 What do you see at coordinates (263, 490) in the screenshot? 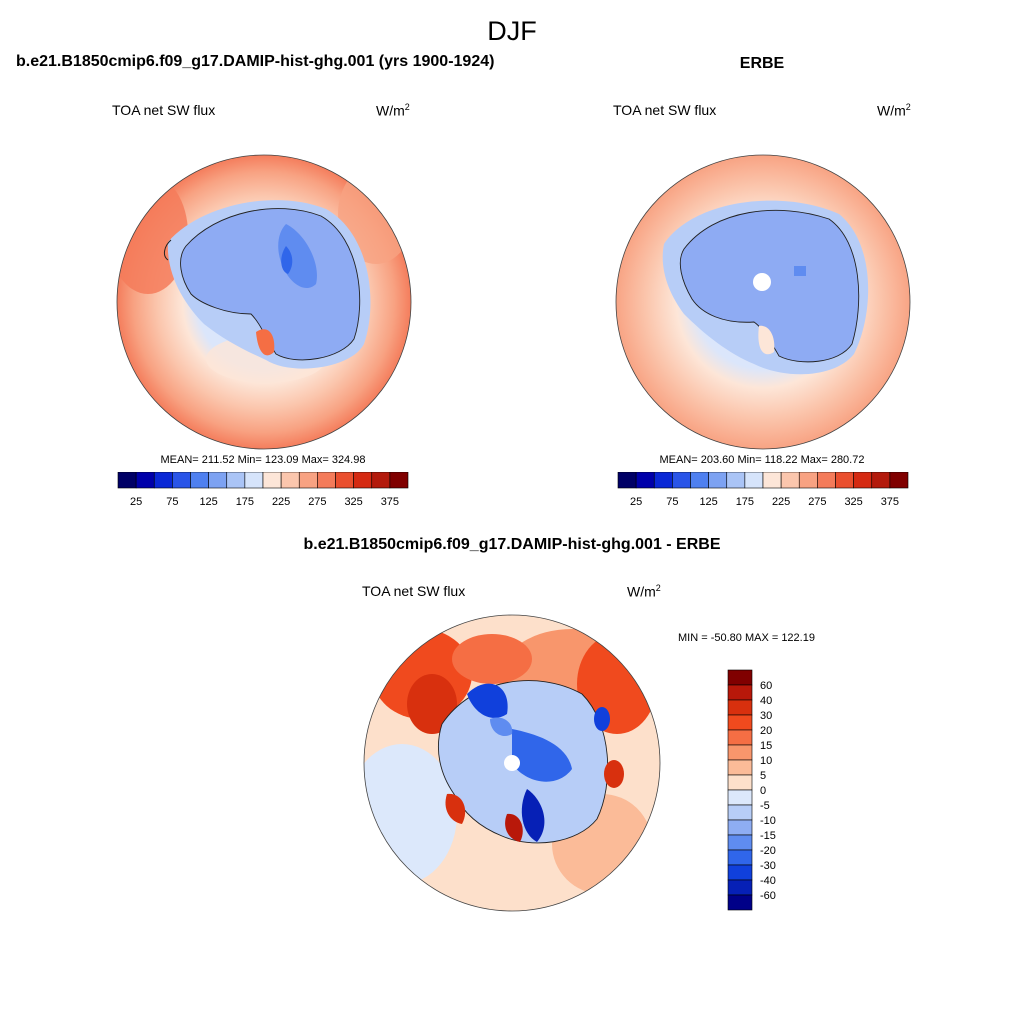
I see `model-colorbar: 25 75 125 175 225 275 325 375` at bounding box center [263, 490].